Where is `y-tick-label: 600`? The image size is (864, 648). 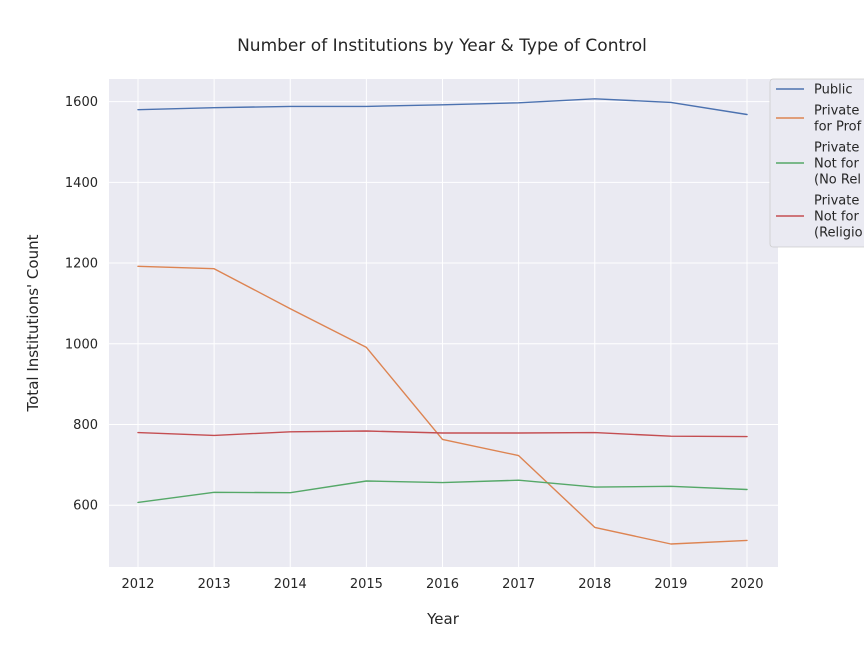
y-tick-label: 600 is located at coordinates (85, 506).